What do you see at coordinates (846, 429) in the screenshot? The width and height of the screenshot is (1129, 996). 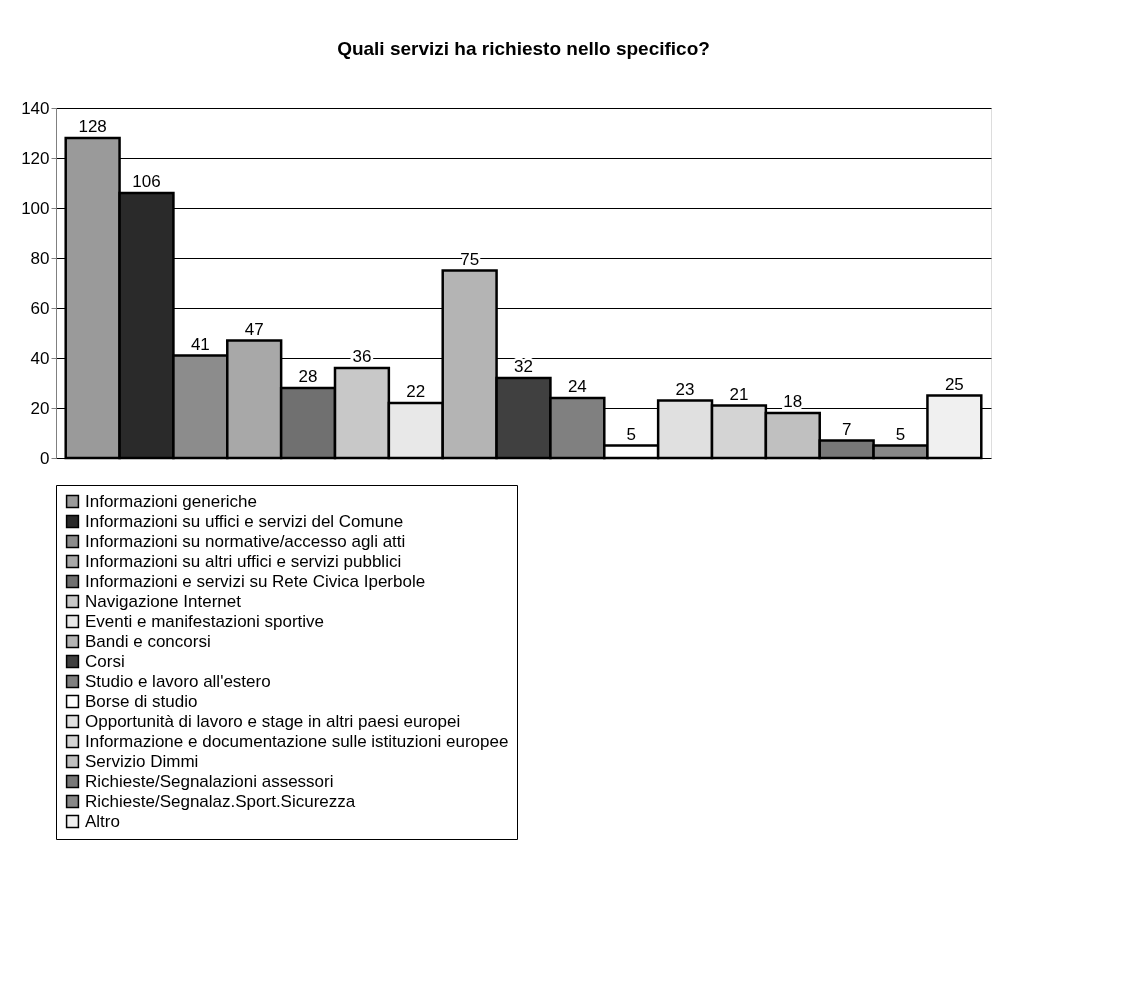 I see `data-label: 7` at bounding box center [846, 429].